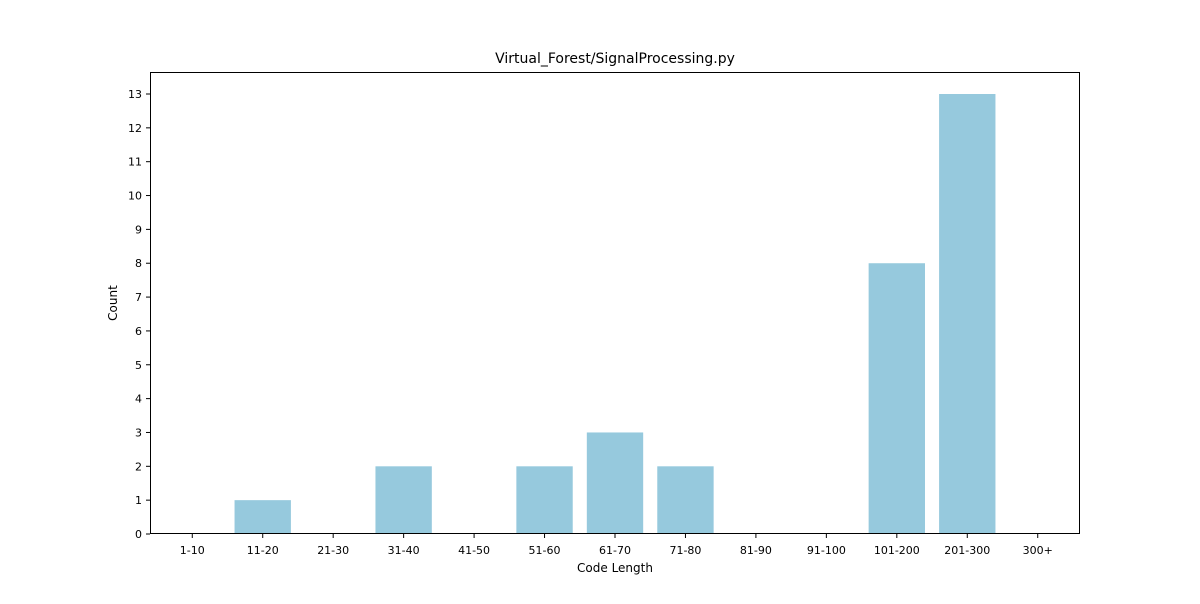  I want to click on x-tick-label: 81-90, so click(756, 550).